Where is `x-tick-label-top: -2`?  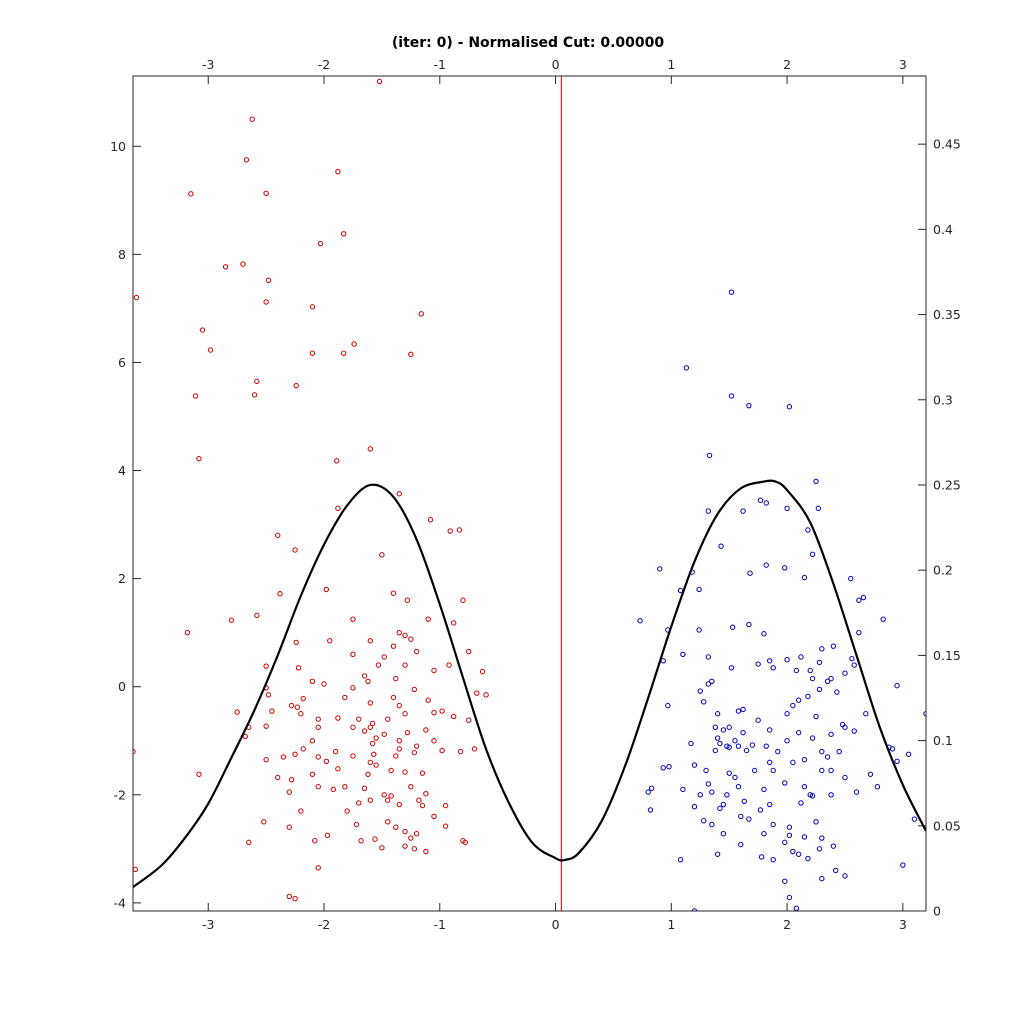
x-tick-label-top: -2 is located at coordinates (324, 64).